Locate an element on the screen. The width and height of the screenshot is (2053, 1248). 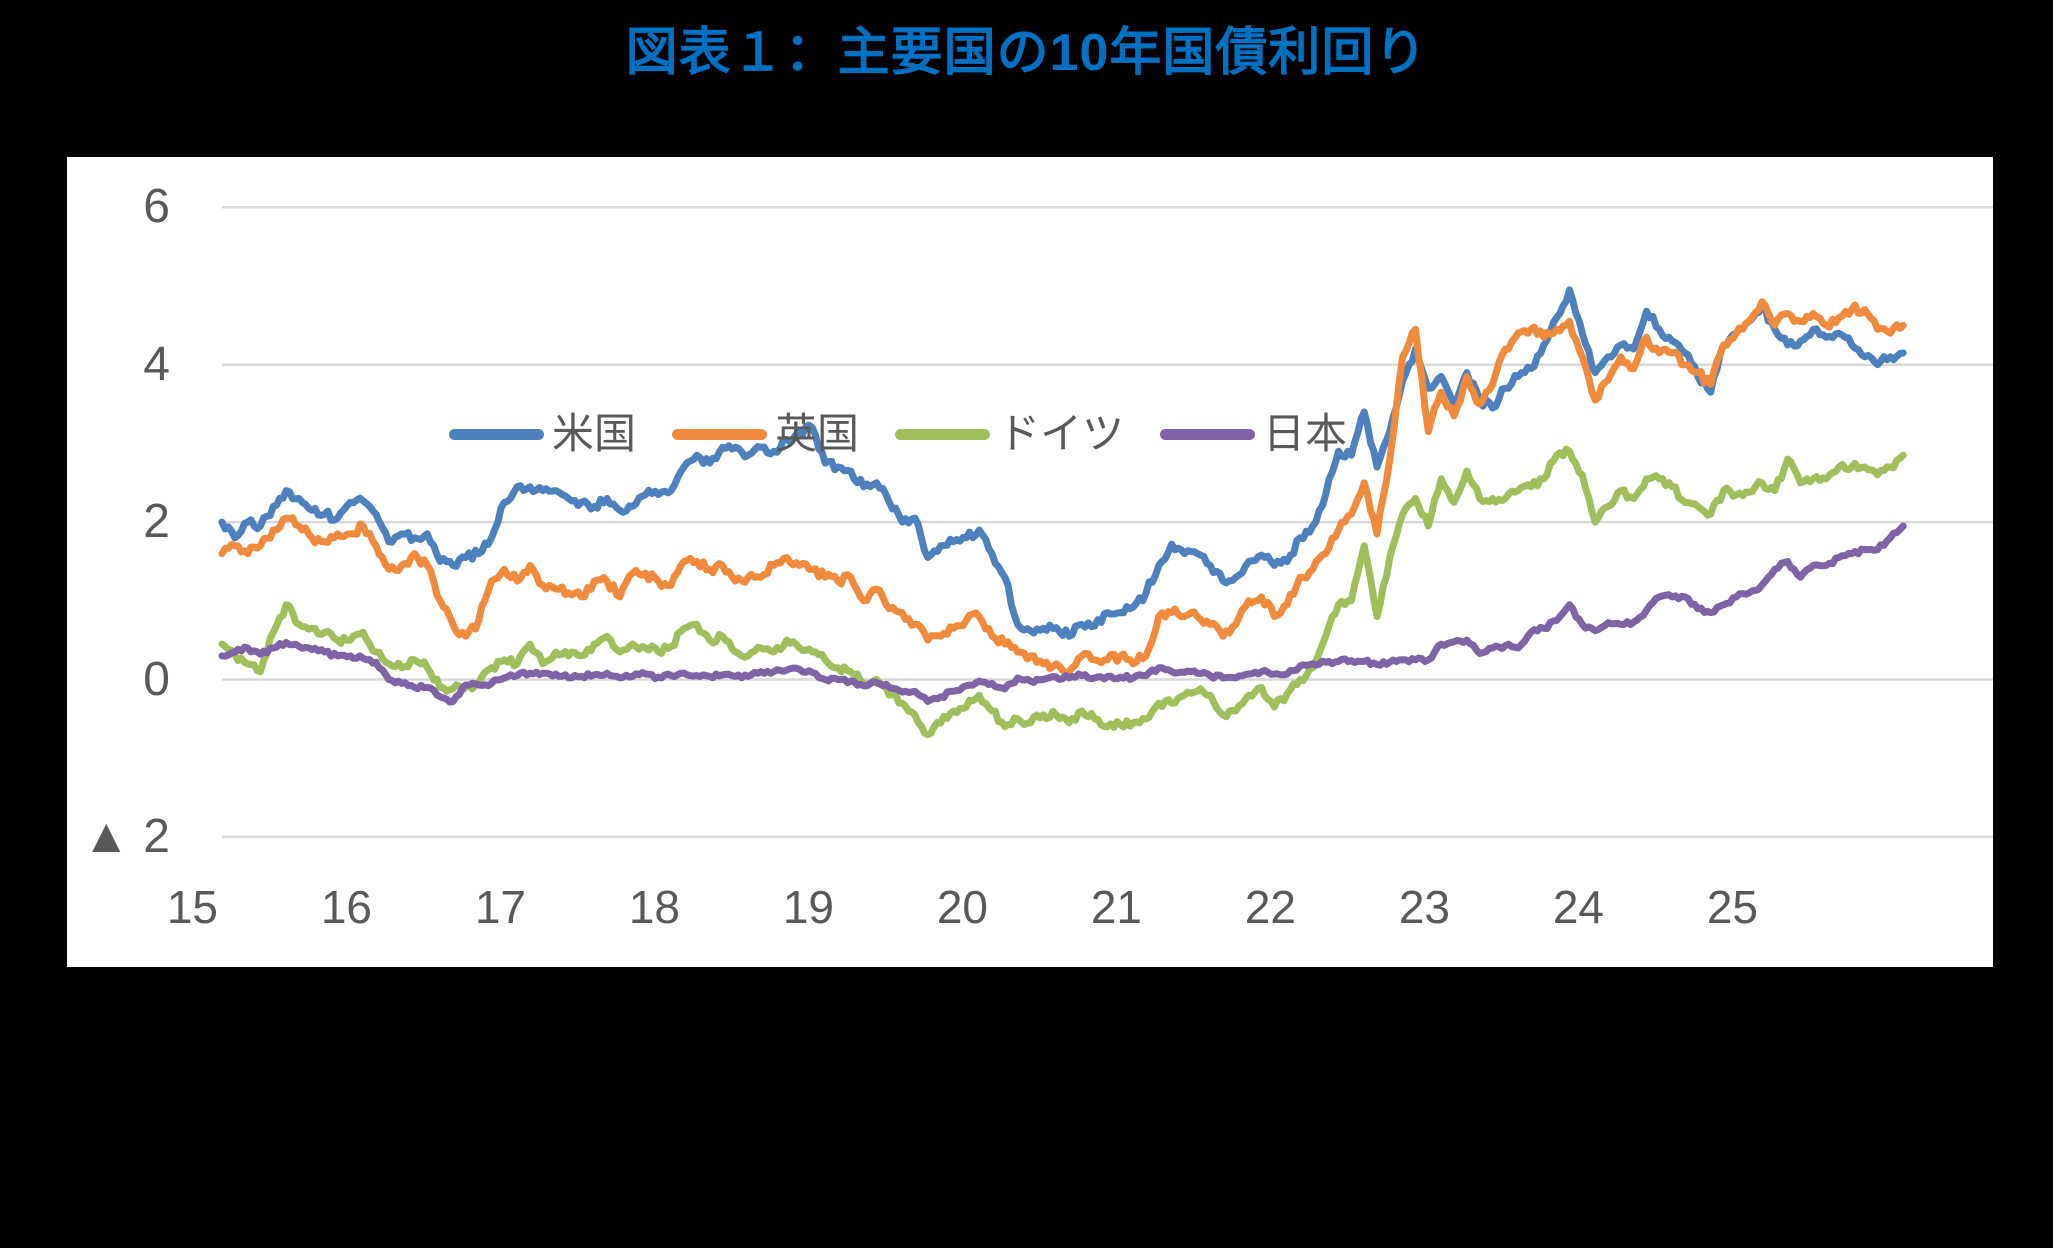
x-axis-tick-label: 20 is located at coordinates (962, 907).